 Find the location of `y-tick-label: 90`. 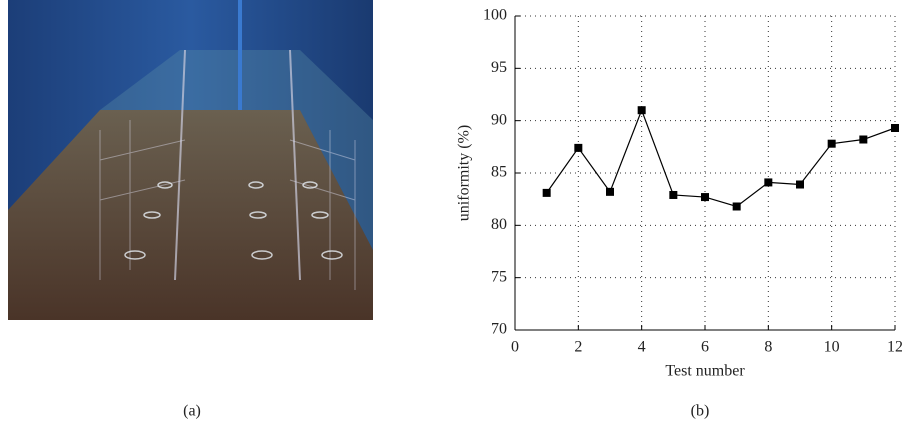

y-tick-label: 90 is located at coordinates (499, 119).